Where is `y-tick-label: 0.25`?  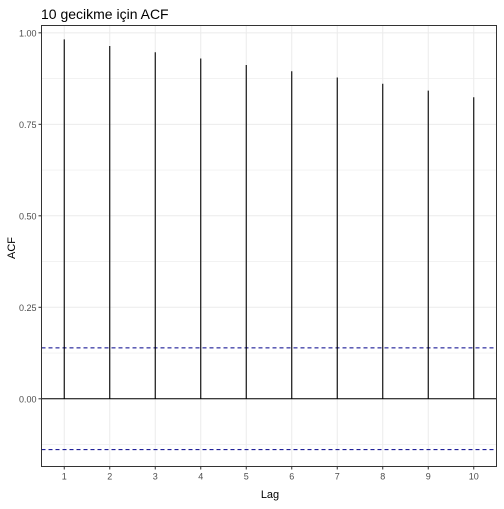
y-tick-label: 0.25 is located at coordinates (28, 308).